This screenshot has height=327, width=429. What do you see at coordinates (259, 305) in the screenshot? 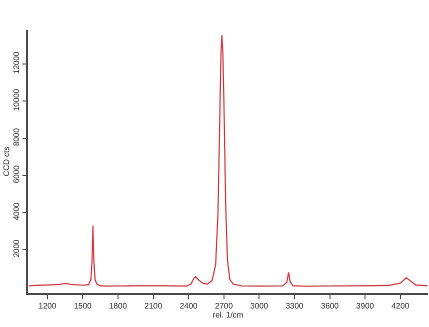
I see `x-tick-label: 3000` at bounding box center [259, 305].